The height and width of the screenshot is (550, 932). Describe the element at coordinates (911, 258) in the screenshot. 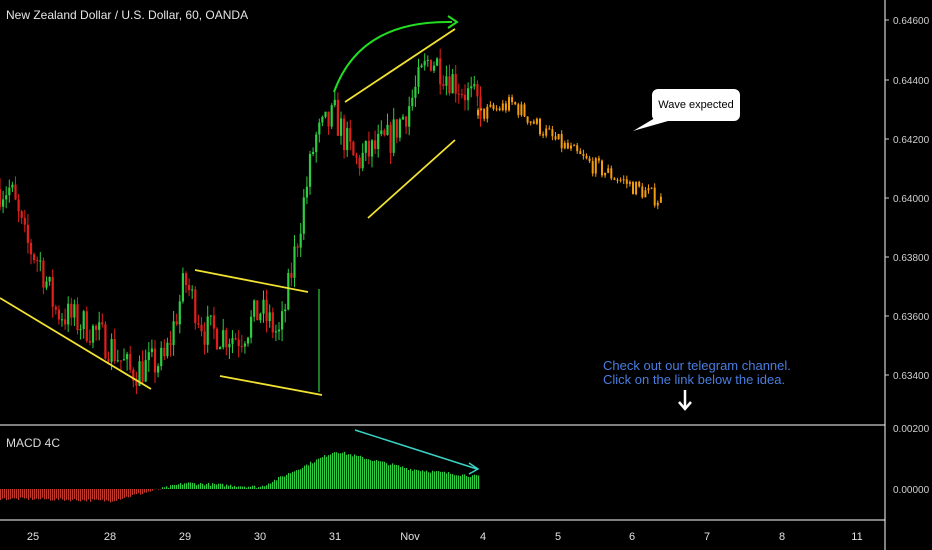

I see `y-tick-label: 0.63800` at that location.